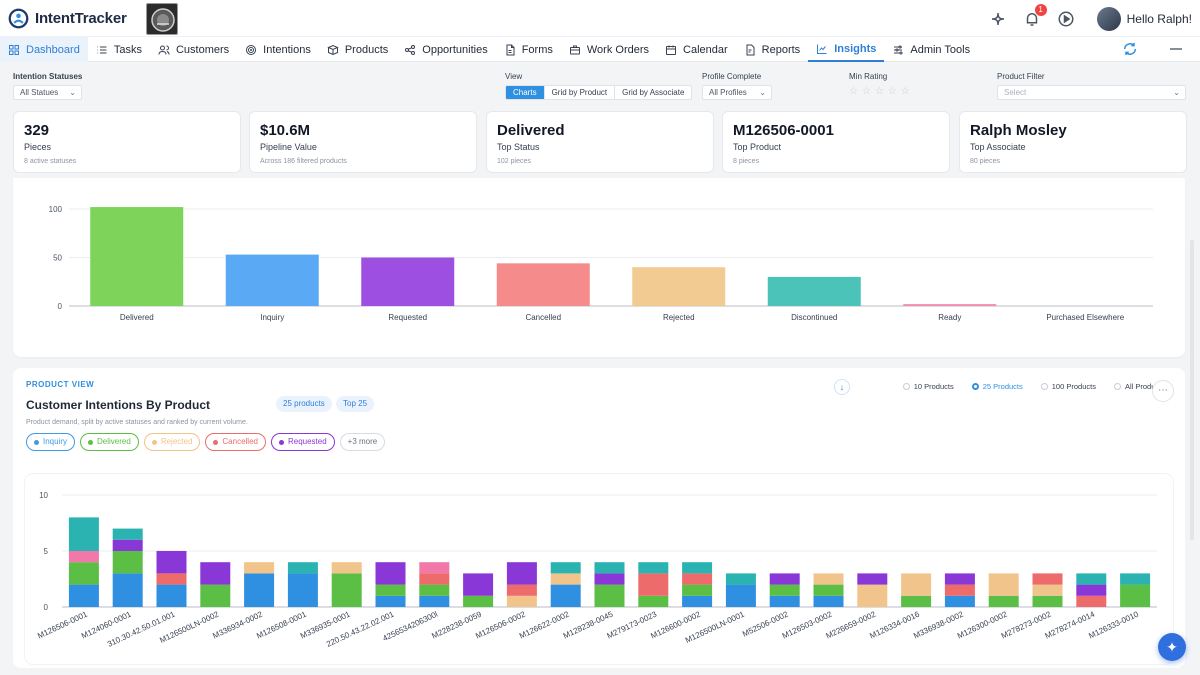  I want to click on sparkle-icon, so click(998, 19).